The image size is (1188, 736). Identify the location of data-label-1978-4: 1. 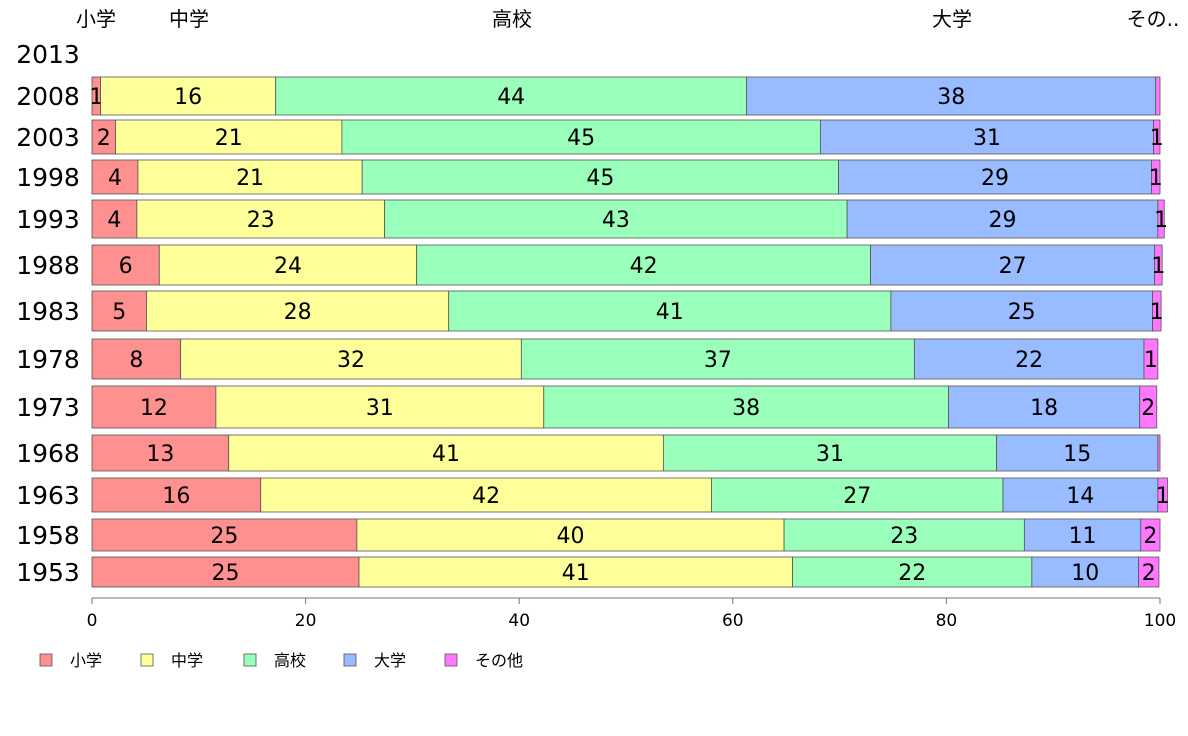
(1151, 360).